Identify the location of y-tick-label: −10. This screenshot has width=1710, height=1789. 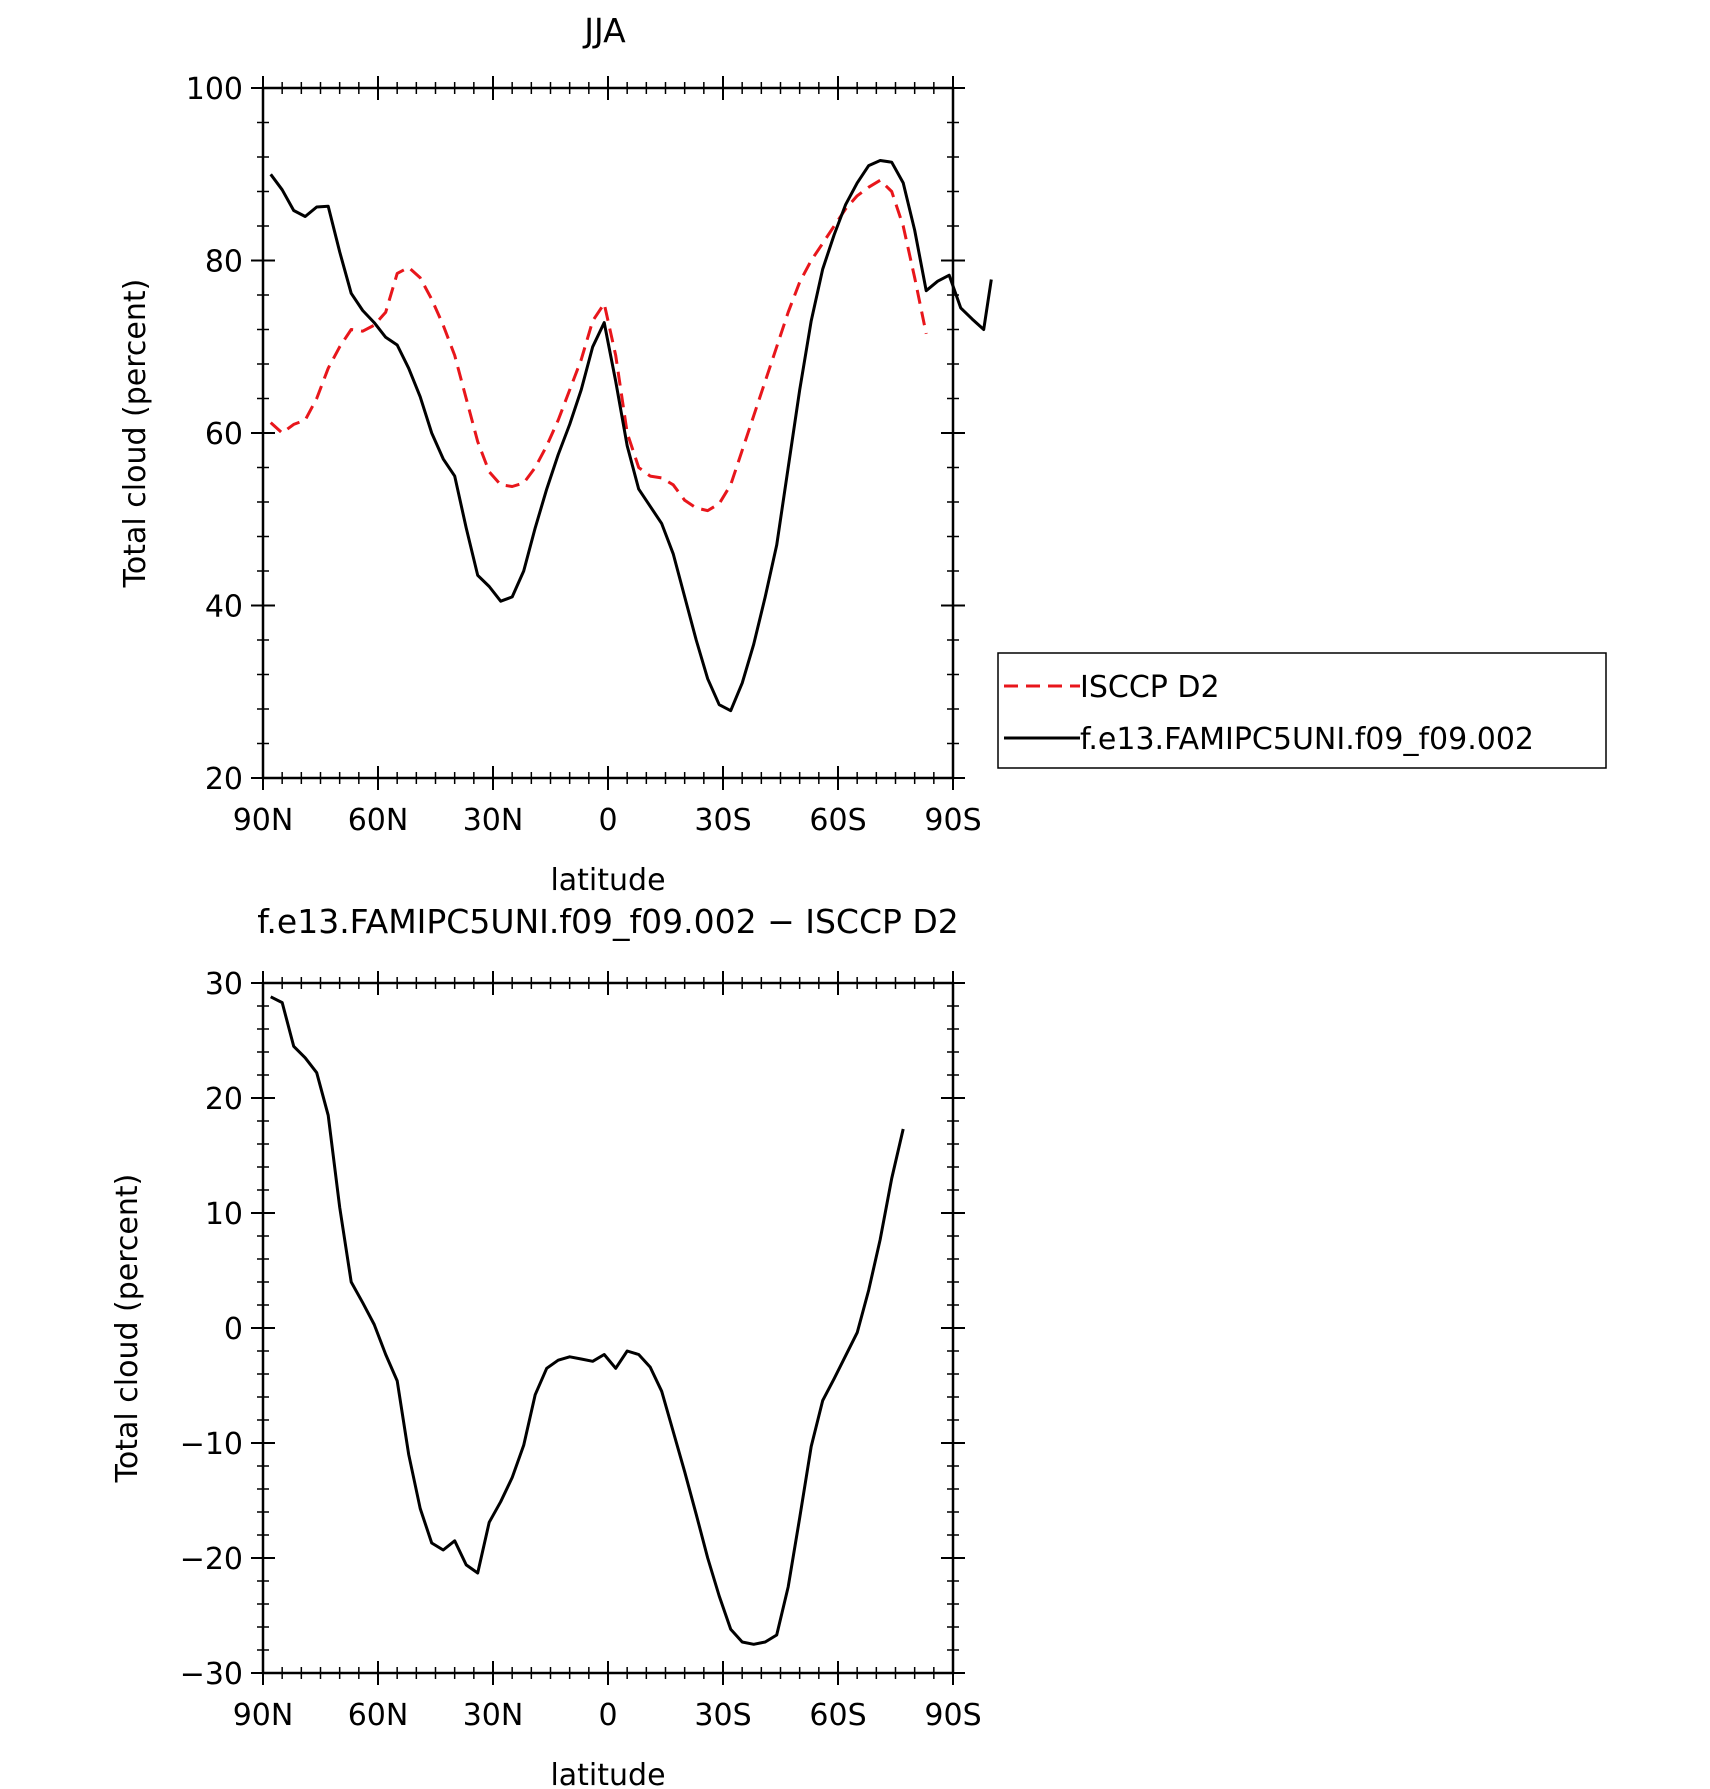
(211, 1444).